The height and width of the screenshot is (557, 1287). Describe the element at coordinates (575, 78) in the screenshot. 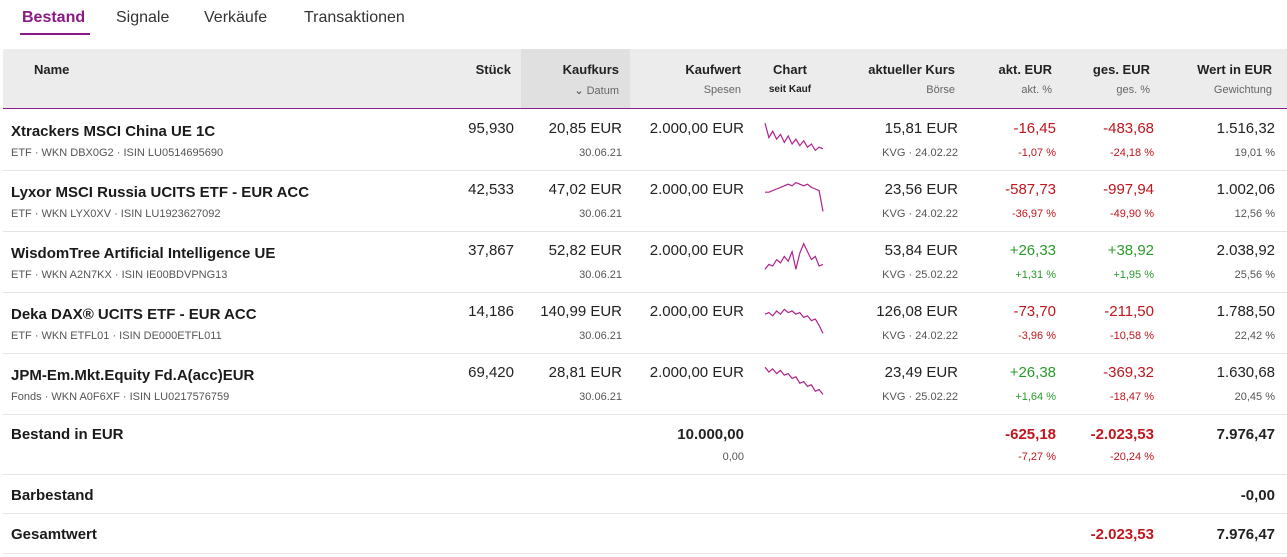

I see `sorted-column-highlight` at that location.